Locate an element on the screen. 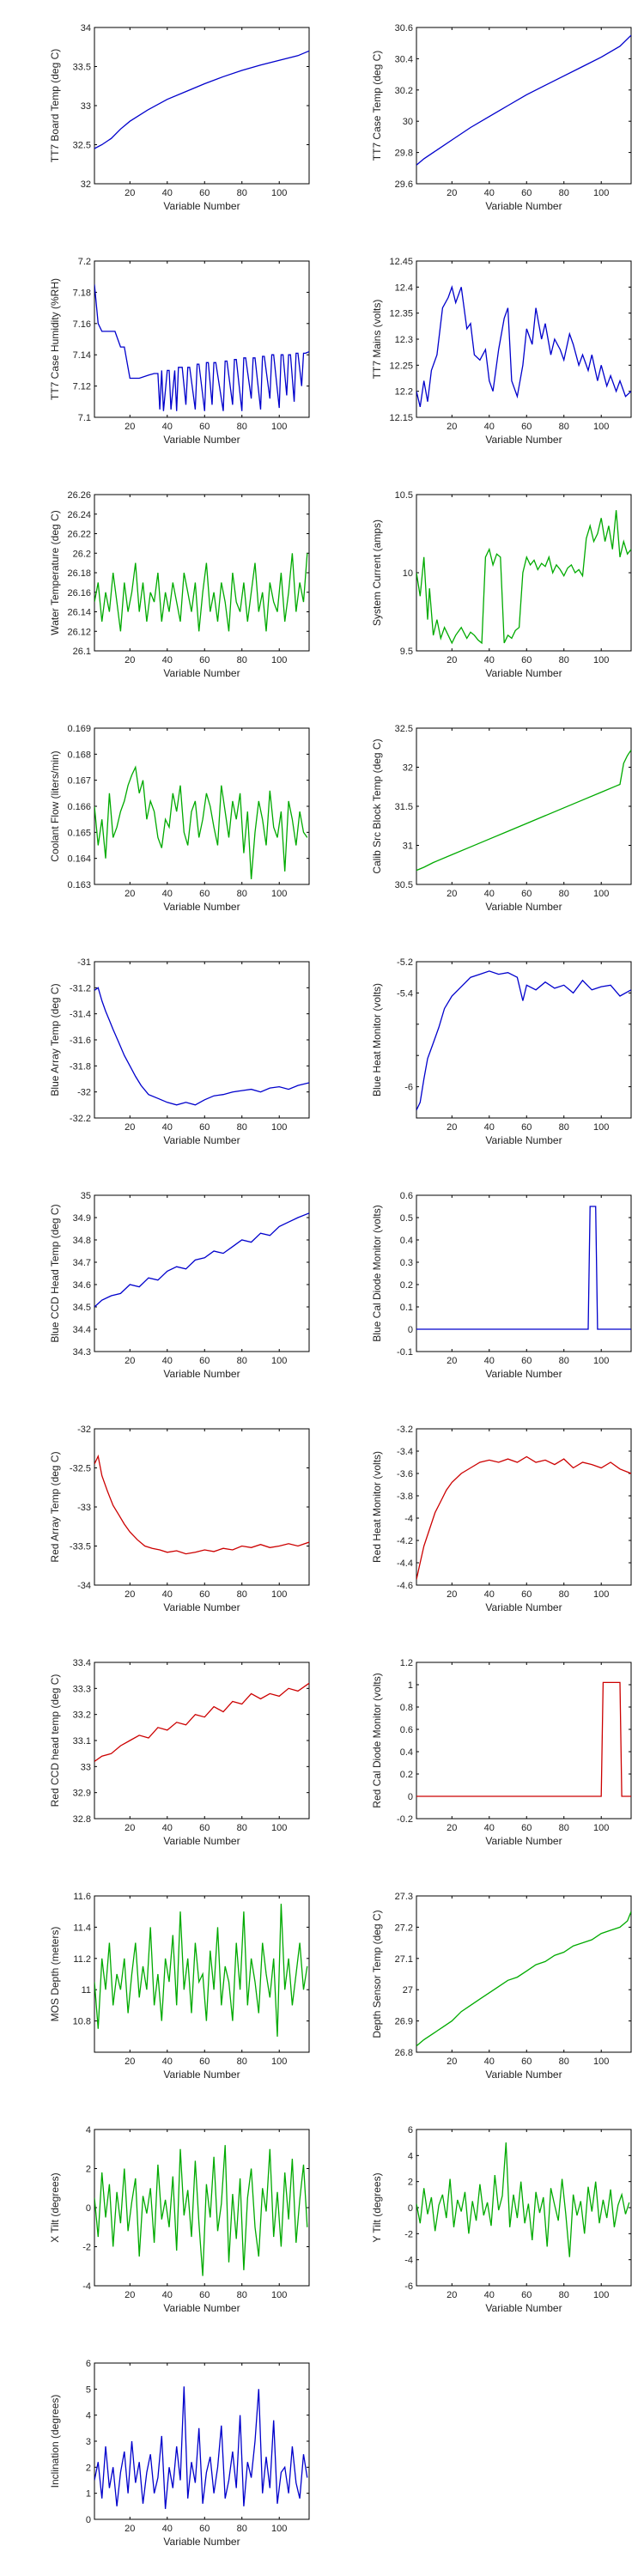 The image size is (644, 2576). y-axis-label: Depth Sensor Temp (deg C) is located at coordinates (377, 1974).